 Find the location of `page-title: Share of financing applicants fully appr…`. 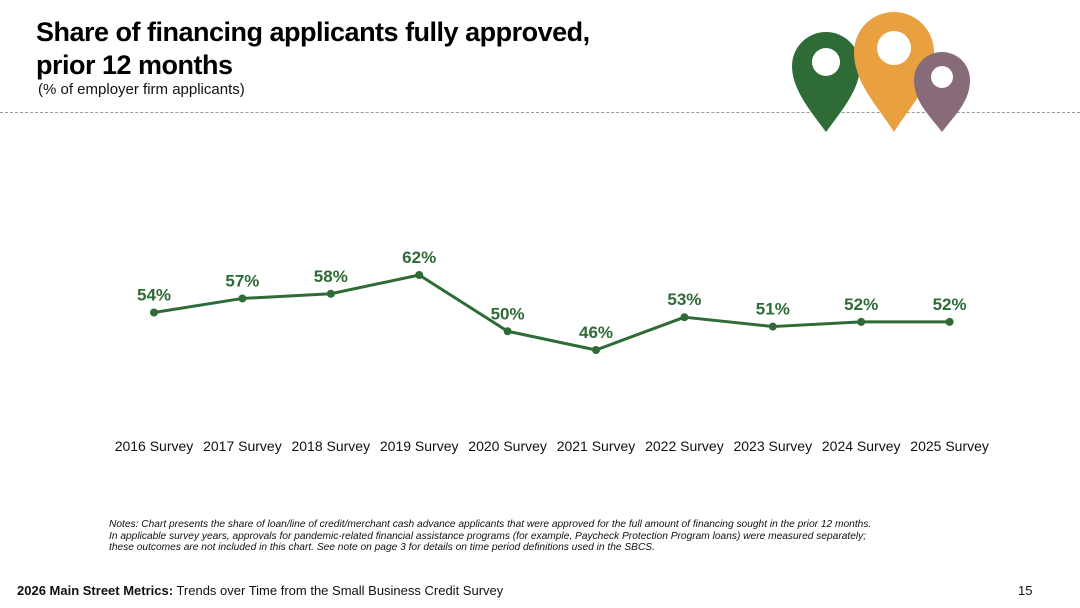

page-title: Share of financing applicants fully appr… is located at coordinates (376, 49).